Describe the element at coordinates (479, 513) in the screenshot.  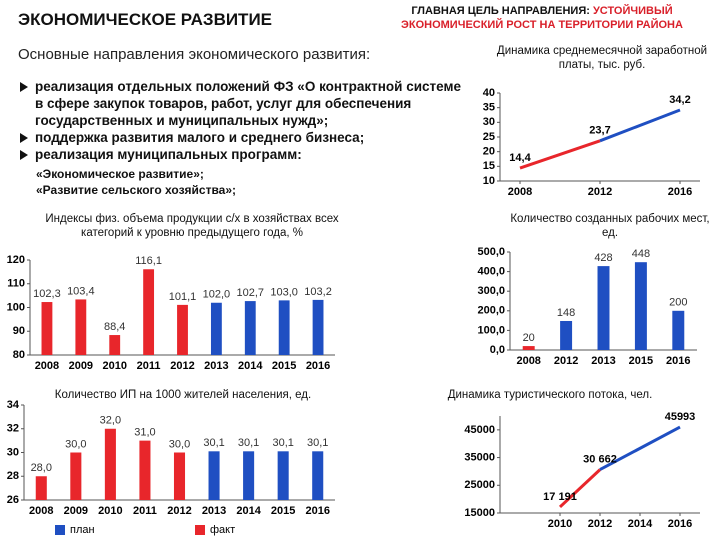
I see `y-tick-label: 15000` at that location.